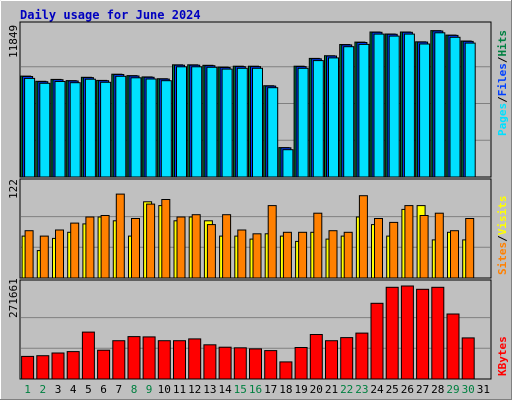 The image size is (512, 400). I want to click on x-tick-label-day-6: 6, so click(103, 389).